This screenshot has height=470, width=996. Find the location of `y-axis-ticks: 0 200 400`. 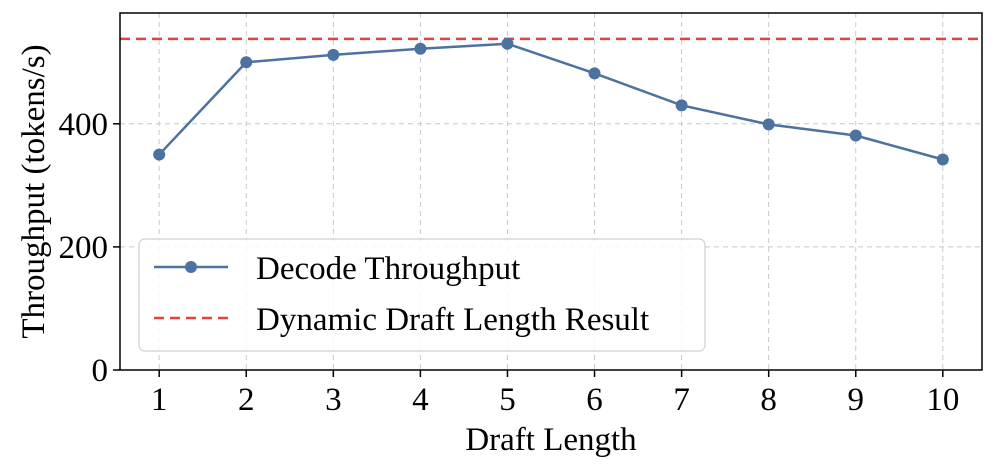

y-axis-ticks: 0 200 400 is located at coordinates (89, 248).